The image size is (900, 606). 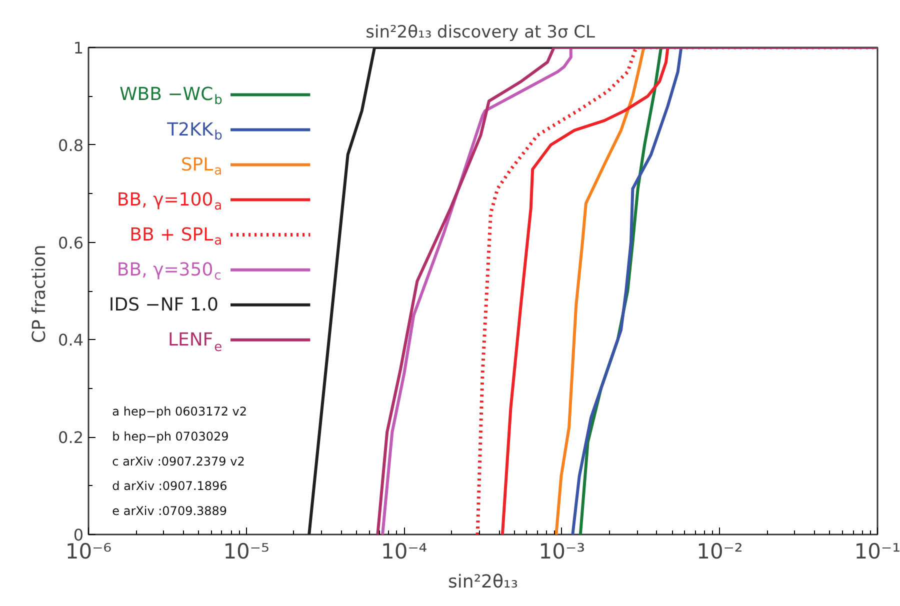 What do you see at coordinates (178, 461) in the screenshot?
I see `annotation: c arXiv :0907.2379 v2` at bounding box center [178, 461].